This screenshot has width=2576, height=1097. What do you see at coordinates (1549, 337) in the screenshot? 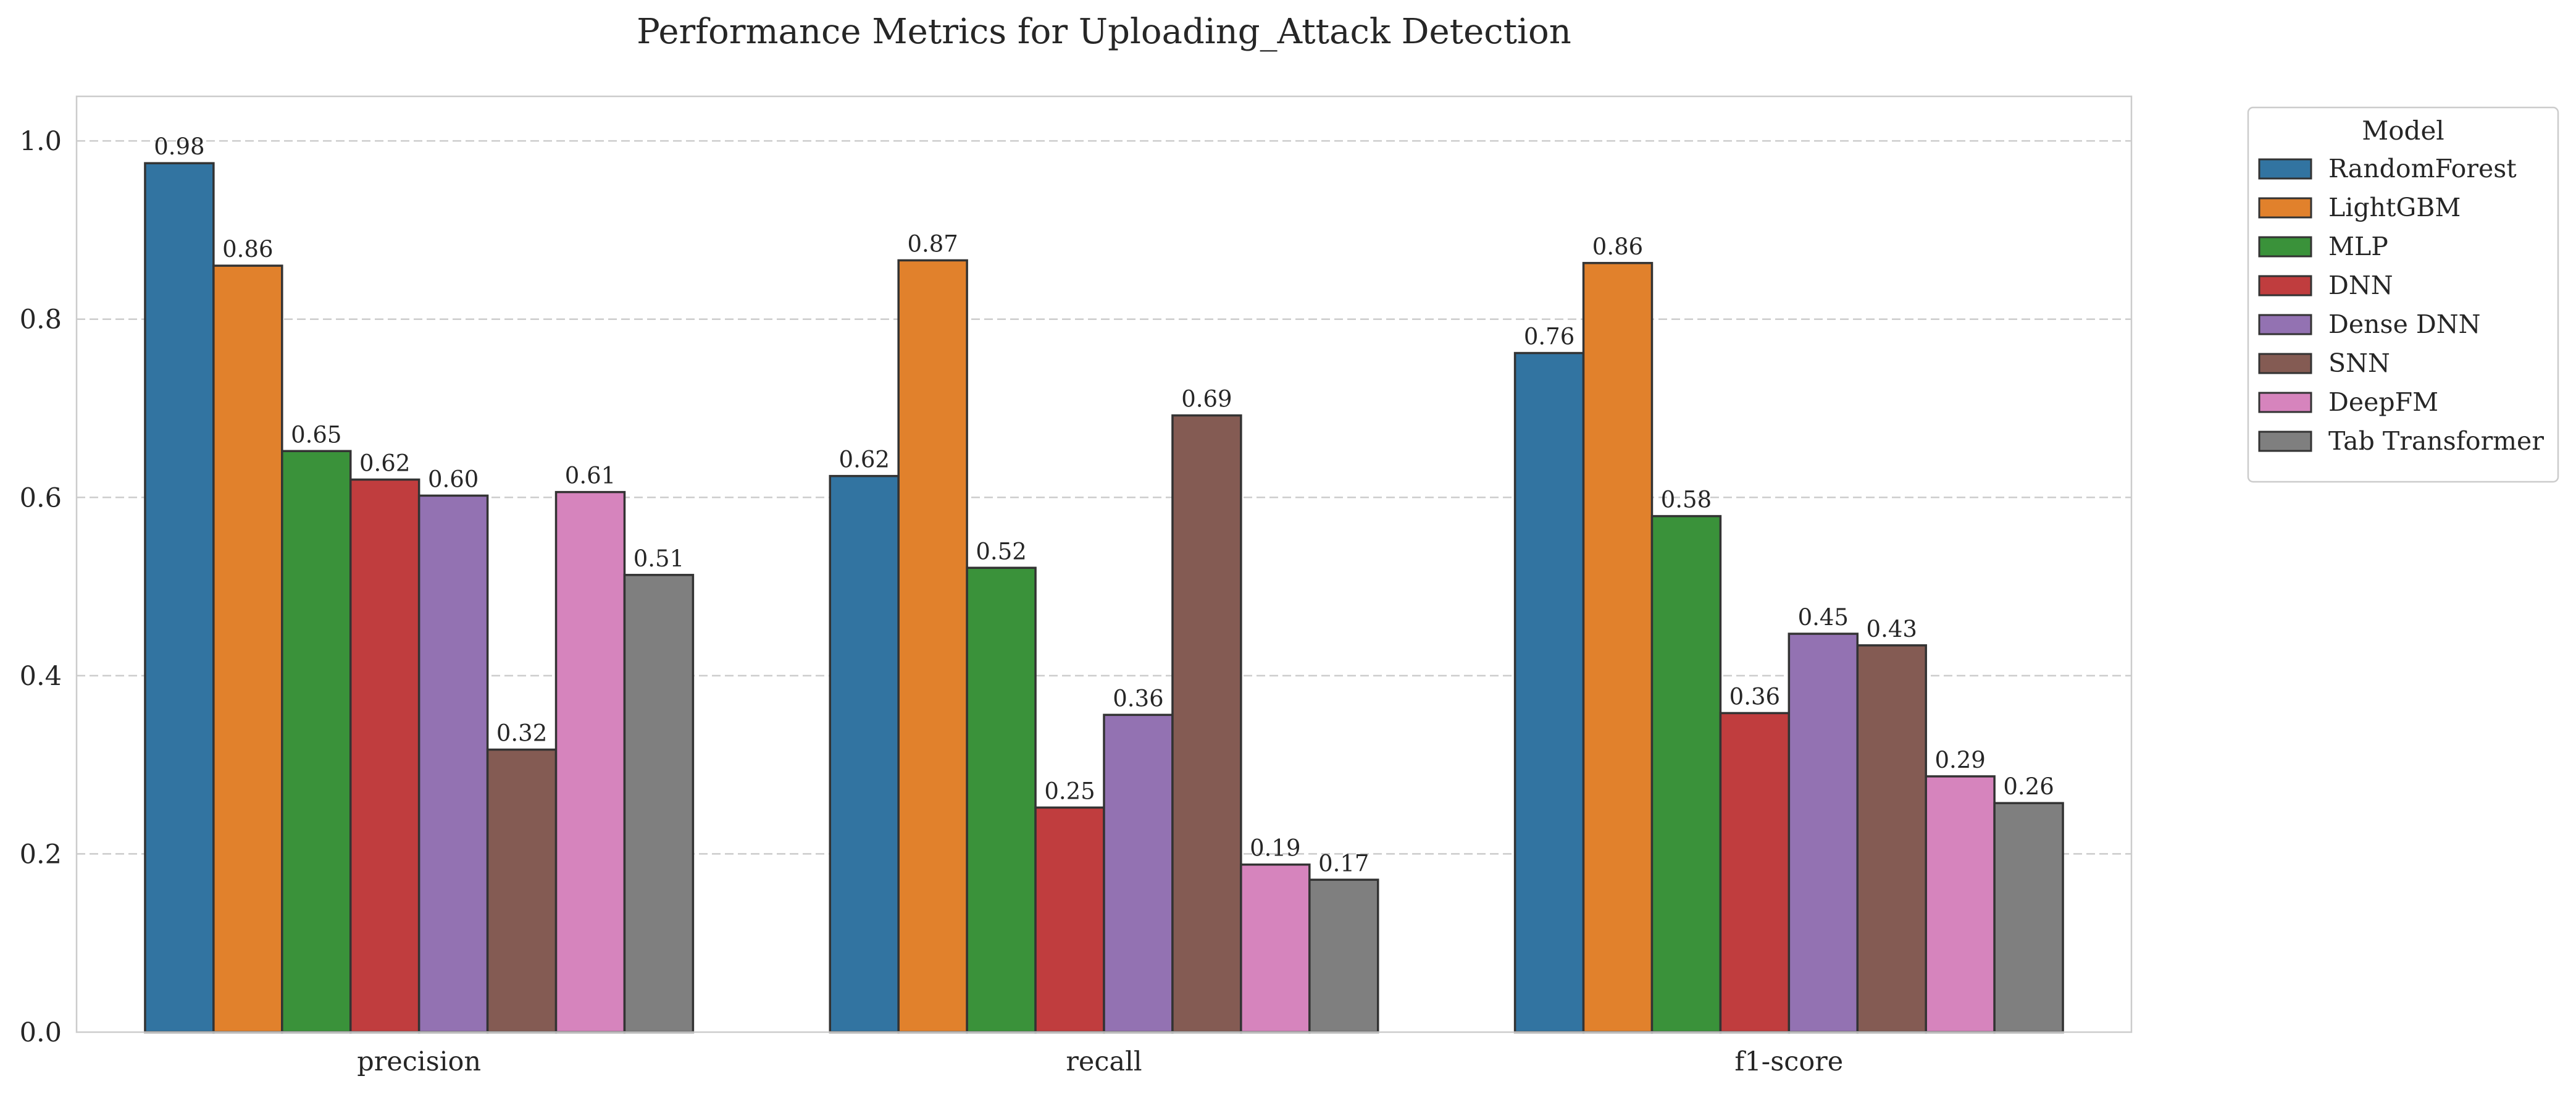
I see `bar-value-label: 0.76` at bounding box center [1549, 337].